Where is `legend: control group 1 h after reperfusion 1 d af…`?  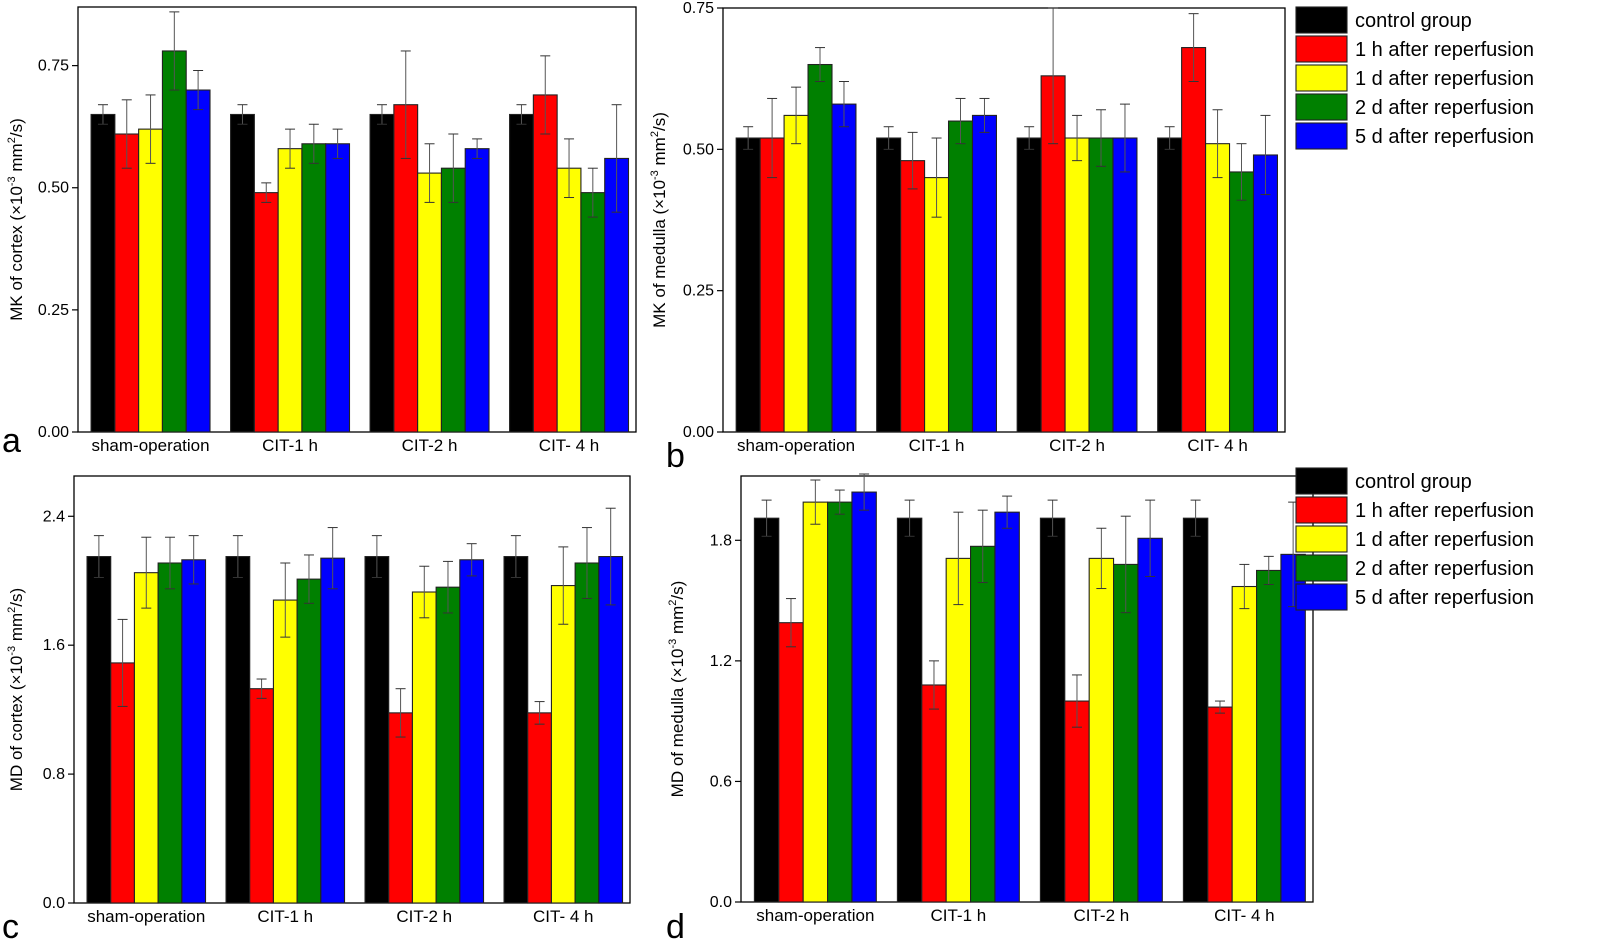
legend: control group 1 h after reperfusion 1 d af… is located at coordinates (1414, 539).